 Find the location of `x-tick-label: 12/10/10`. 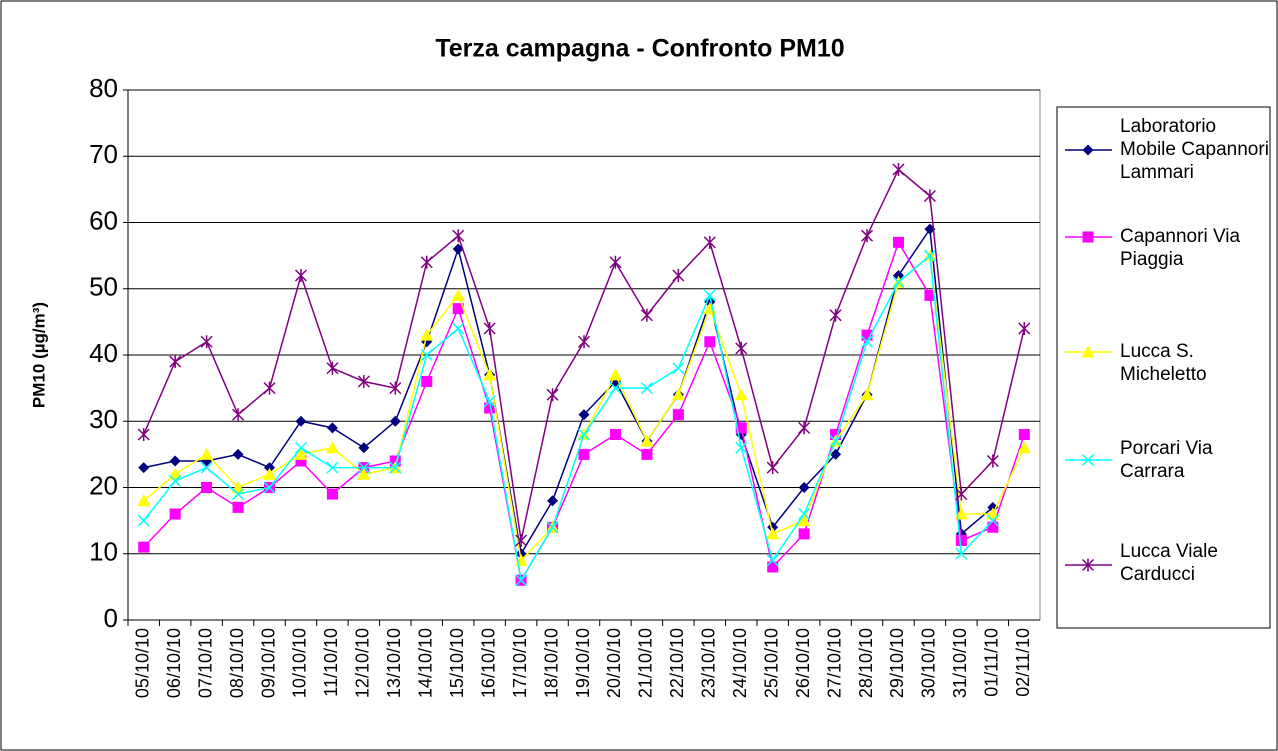

x-tick-label: 12/10/10 is located at coordinates (363, 663).